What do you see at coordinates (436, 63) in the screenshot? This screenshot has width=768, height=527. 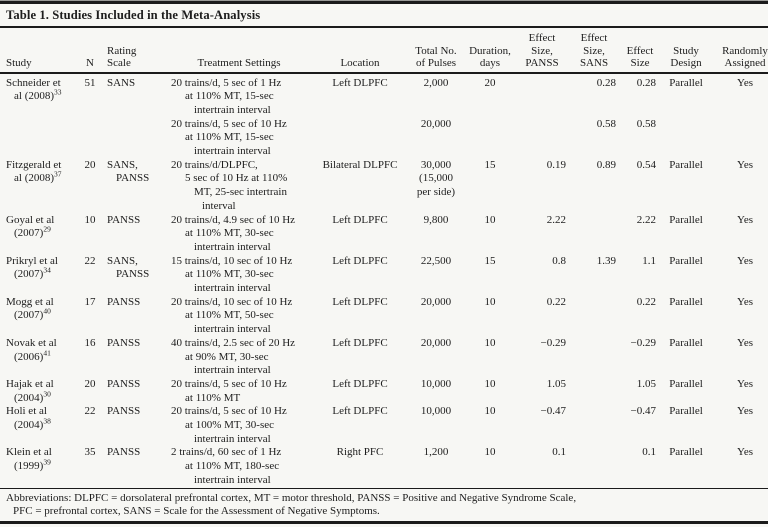 I see `header-line: of Pulses` at bounding box center [436, 63].